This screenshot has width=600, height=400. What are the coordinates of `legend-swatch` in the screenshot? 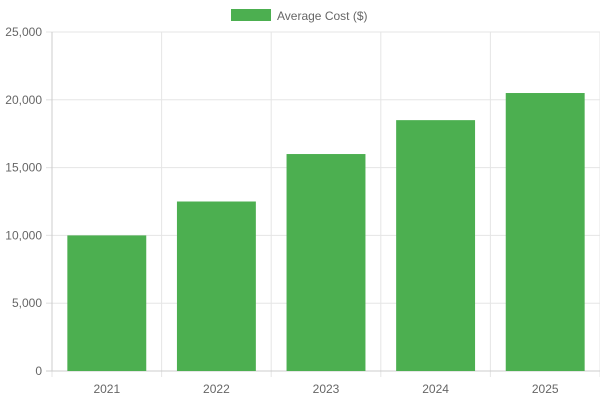 It's located at (251, 15).